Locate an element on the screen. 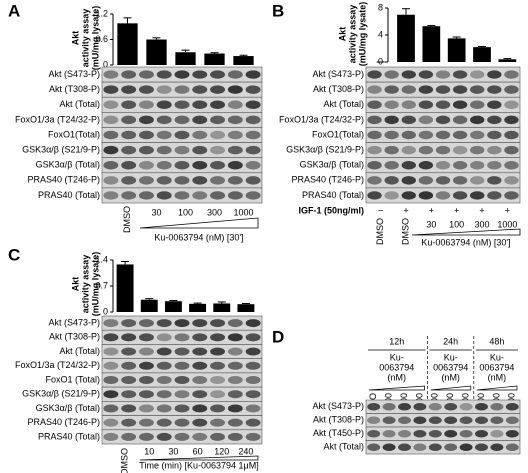 The image size is (528, 473). blot-label: Akt (Total) is located at coordinates (79, 351).